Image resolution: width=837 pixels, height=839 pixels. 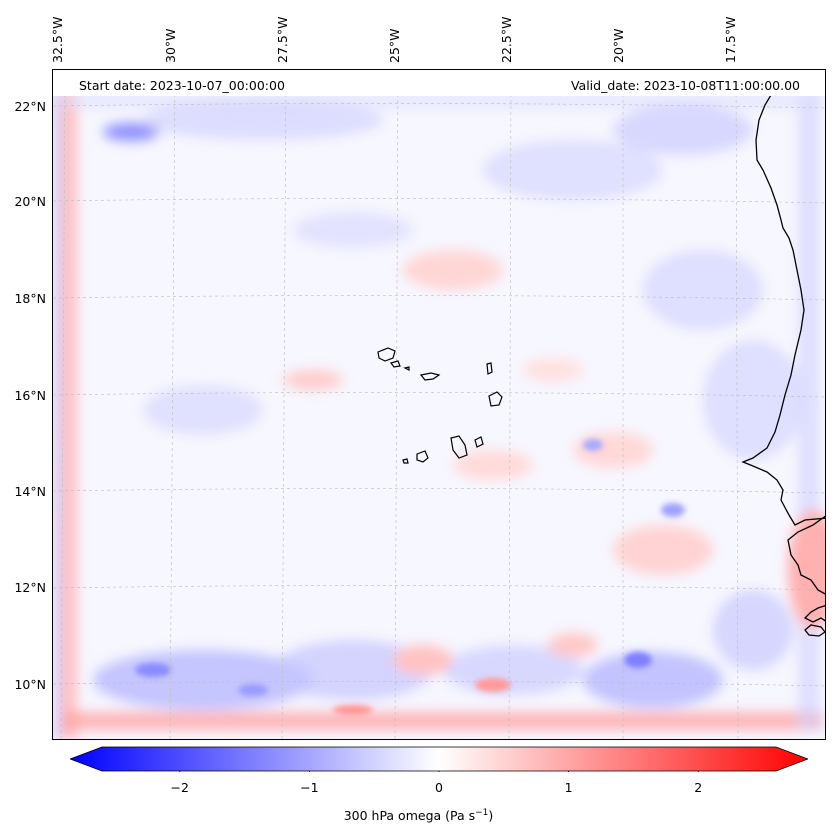 What do you see at coordinates (30, 298) in the screenshot?
I see `lat-label: 18°N` at bounding box center [30, 298].